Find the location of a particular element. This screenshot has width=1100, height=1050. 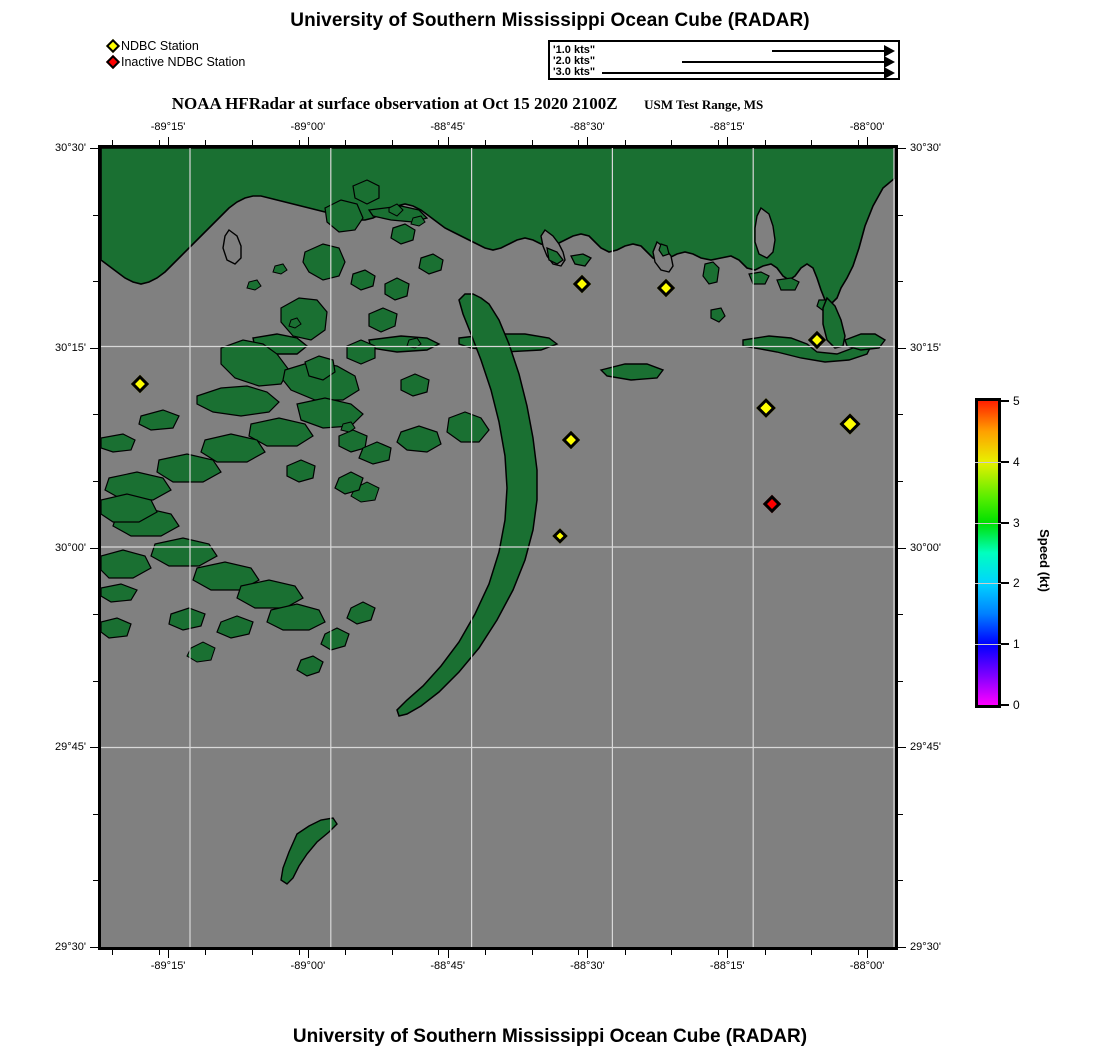

island-small-n2 is located at coordinates (664, 250).